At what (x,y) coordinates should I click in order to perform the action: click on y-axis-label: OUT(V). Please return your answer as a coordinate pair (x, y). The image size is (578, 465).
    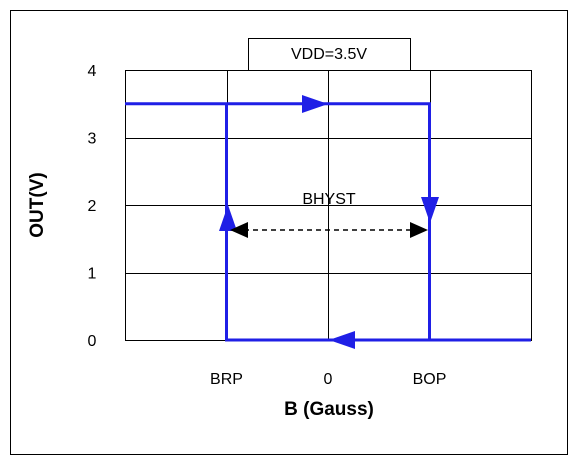
    Looking at the image, I should click on (37, 204).